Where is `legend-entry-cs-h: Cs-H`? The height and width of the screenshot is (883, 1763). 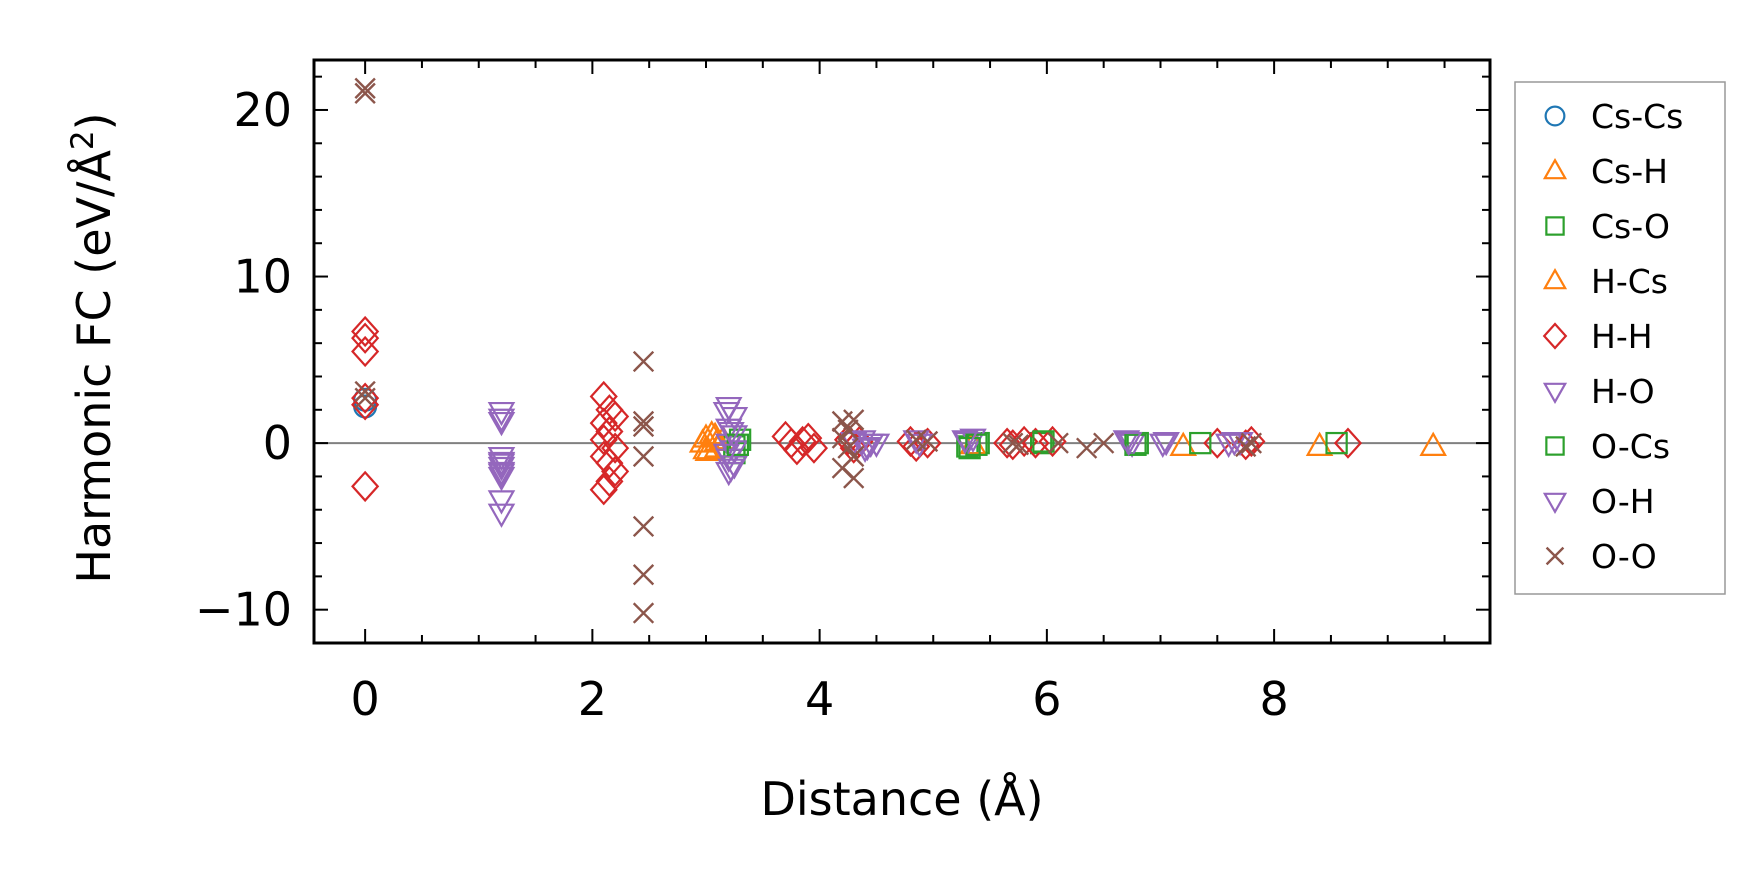
legend-entry-cs-h: Cs-H is located at coordinates (1605, 171).